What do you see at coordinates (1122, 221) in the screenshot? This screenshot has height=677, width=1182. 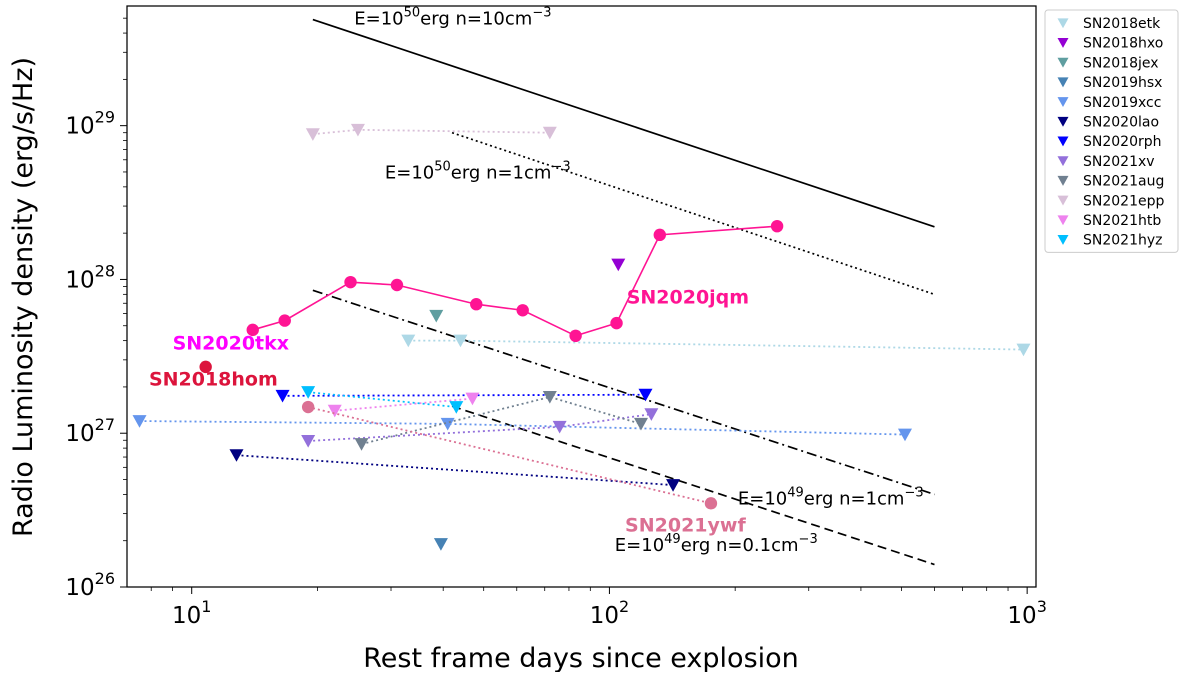 I see `legend-label: SN2021htb` at bounding box center [1122, 221].